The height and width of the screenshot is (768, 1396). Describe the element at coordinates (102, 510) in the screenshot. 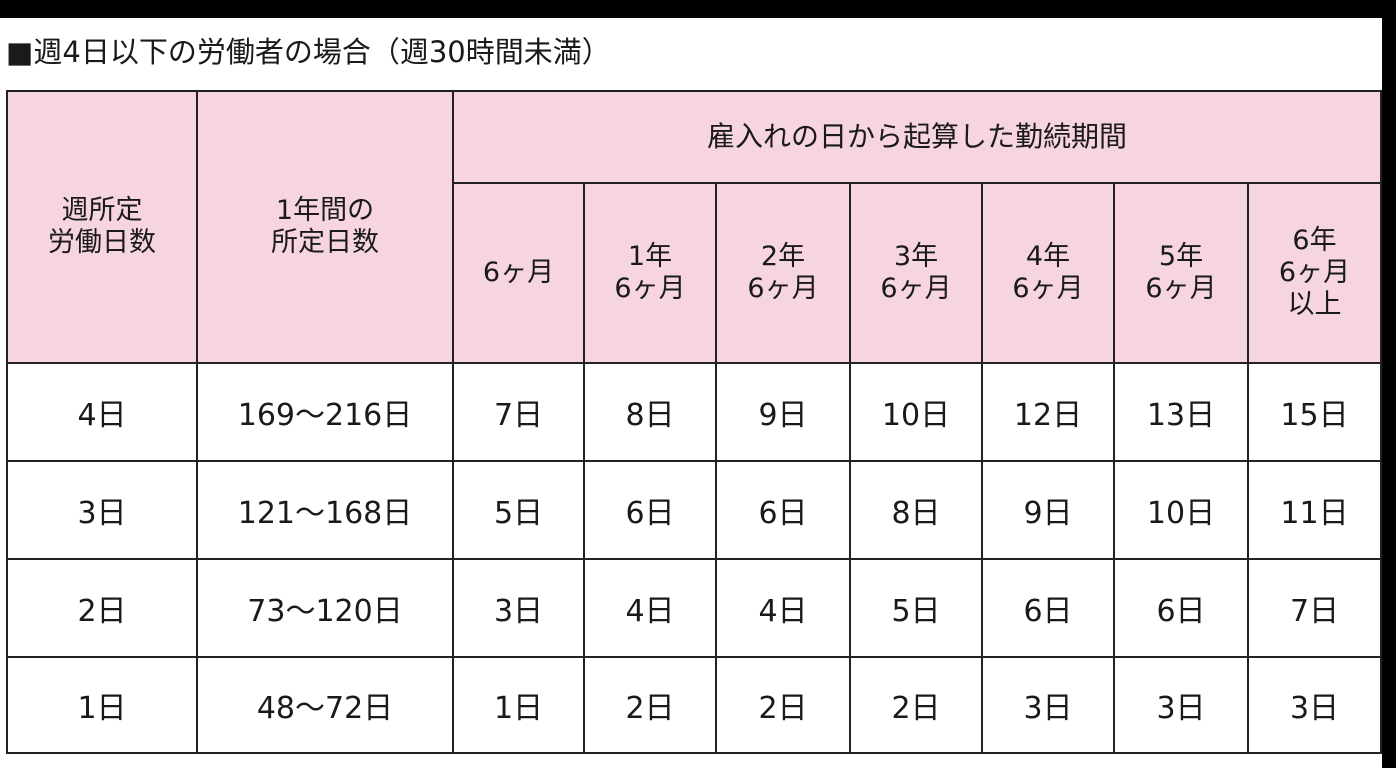

I see `cell-weekly-days: 3日` at that location.